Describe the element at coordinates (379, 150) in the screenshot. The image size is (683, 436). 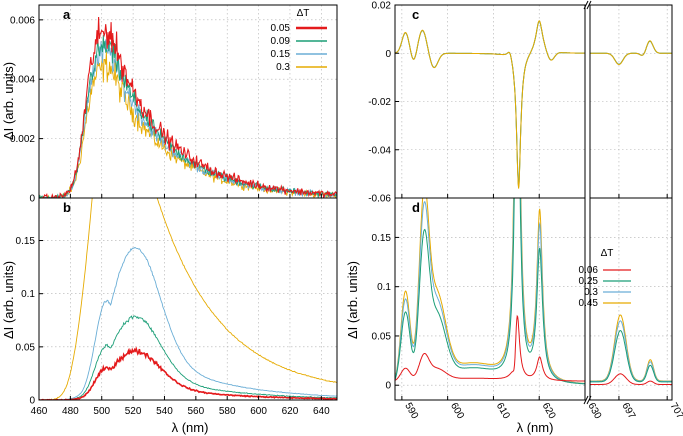
I see `tick-label-c-y--0.04: -0.04` at that location.